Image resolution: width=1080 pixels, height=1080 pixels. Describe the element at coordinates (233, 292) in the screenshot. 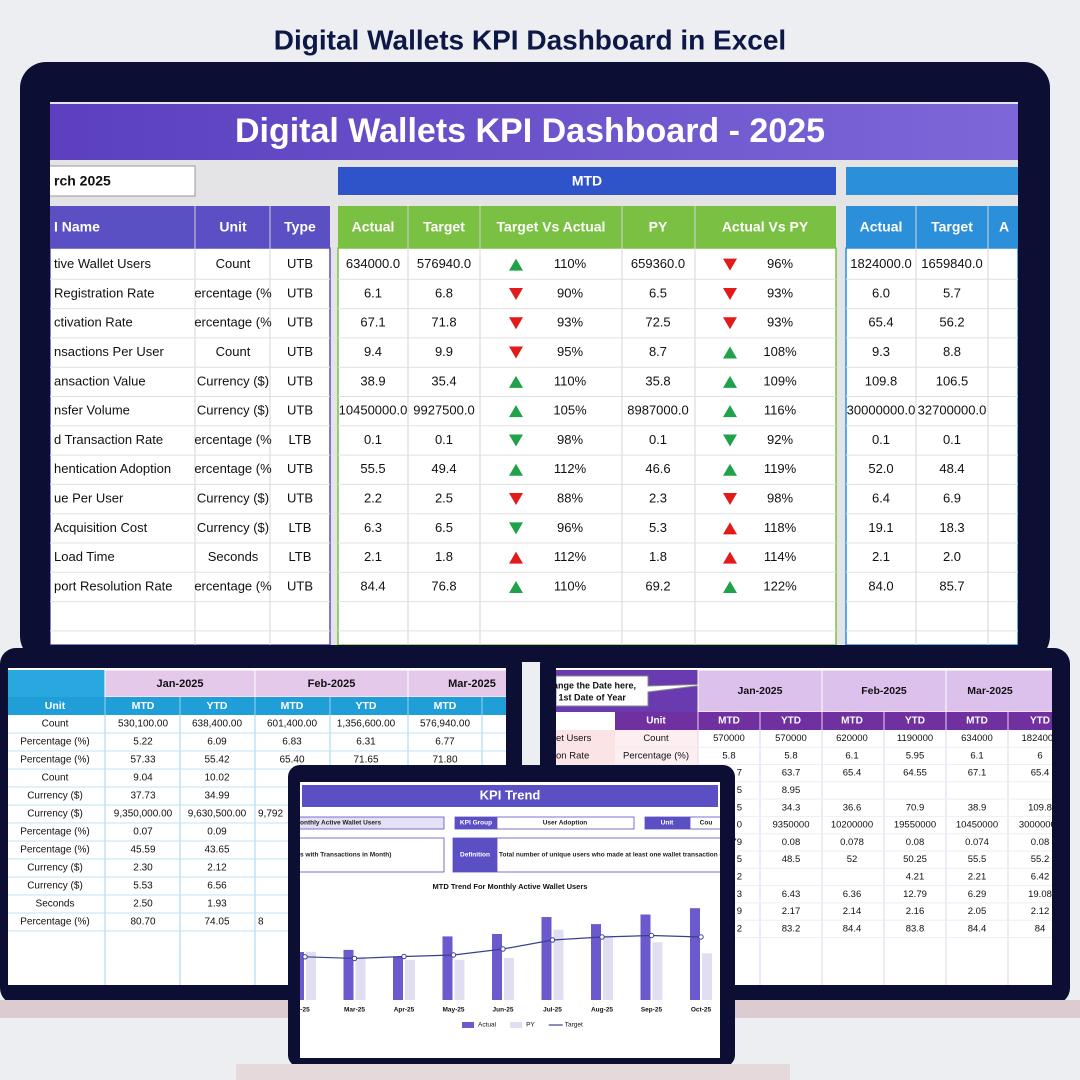

I see `unit: ercentage (%` at that location.